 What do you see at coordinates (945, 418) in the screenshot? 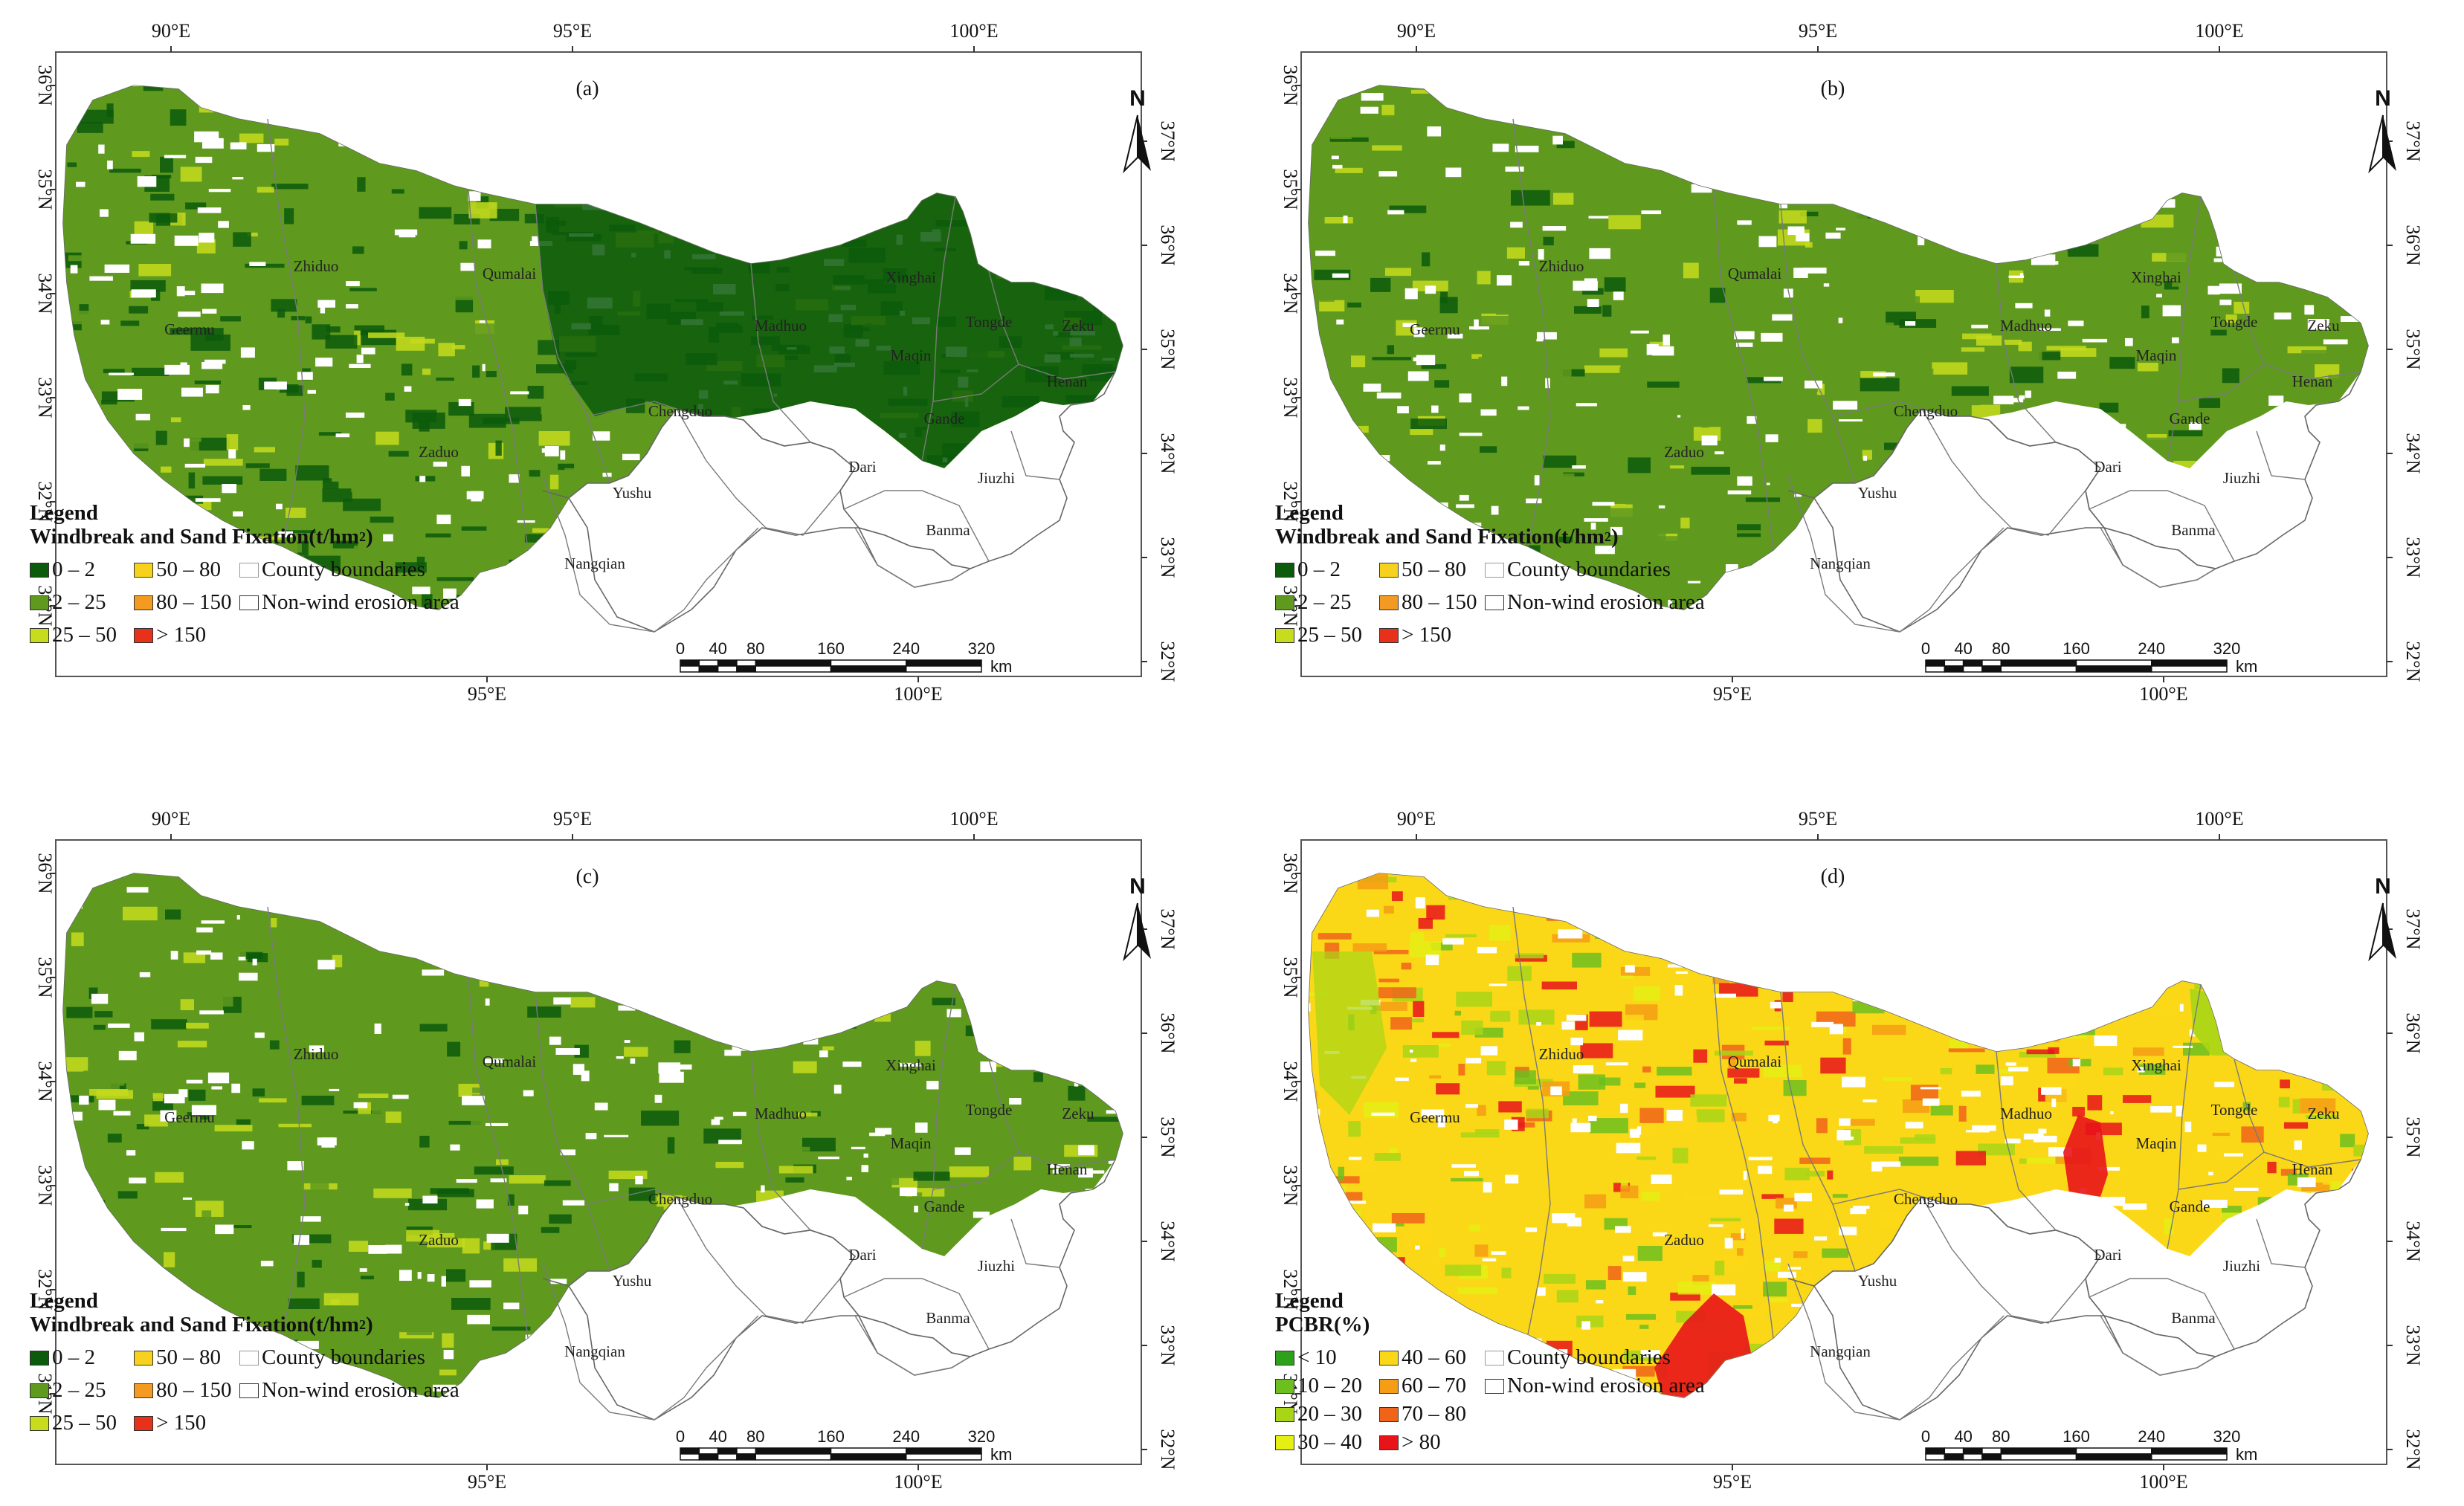
I see `county-label: Gande` at bounding box center [945, 418].